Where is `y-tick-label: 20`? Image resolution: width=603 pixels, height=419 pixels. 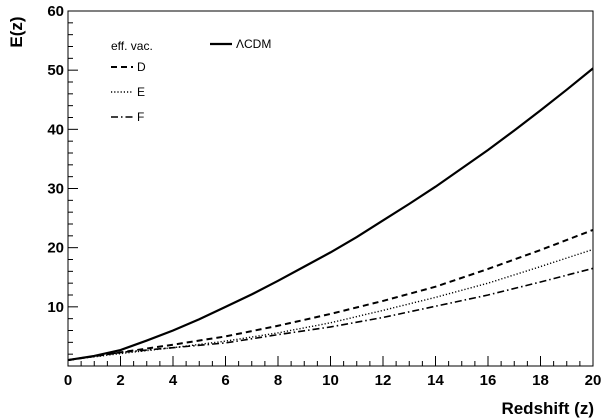 y-tick-label: 20 is located at coordinates (55, 248).